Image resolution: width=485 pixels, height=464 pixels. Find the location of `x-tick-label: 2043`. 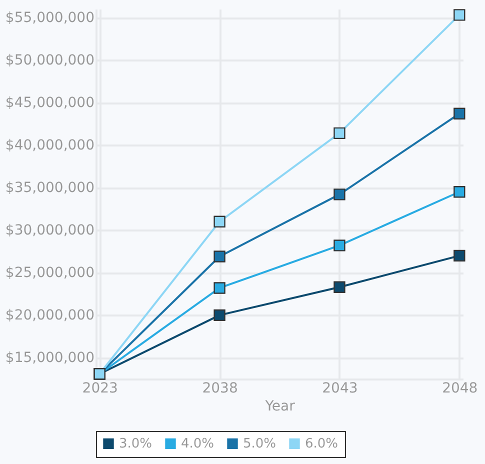

x-tick-label: 2043 is located at coordinates (340, 388).